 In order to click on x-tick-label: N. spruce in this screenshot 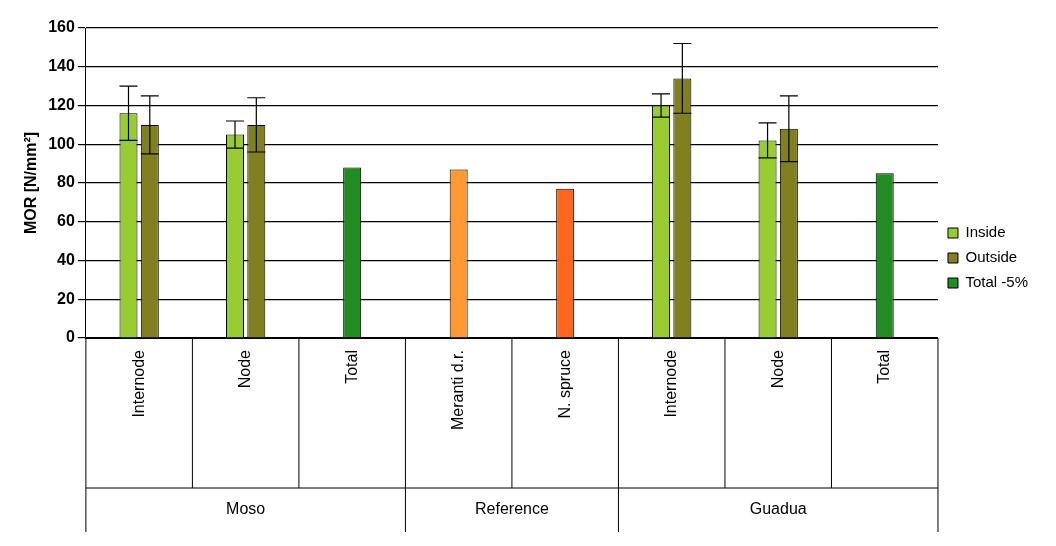, I will do `click(564, 384)`.